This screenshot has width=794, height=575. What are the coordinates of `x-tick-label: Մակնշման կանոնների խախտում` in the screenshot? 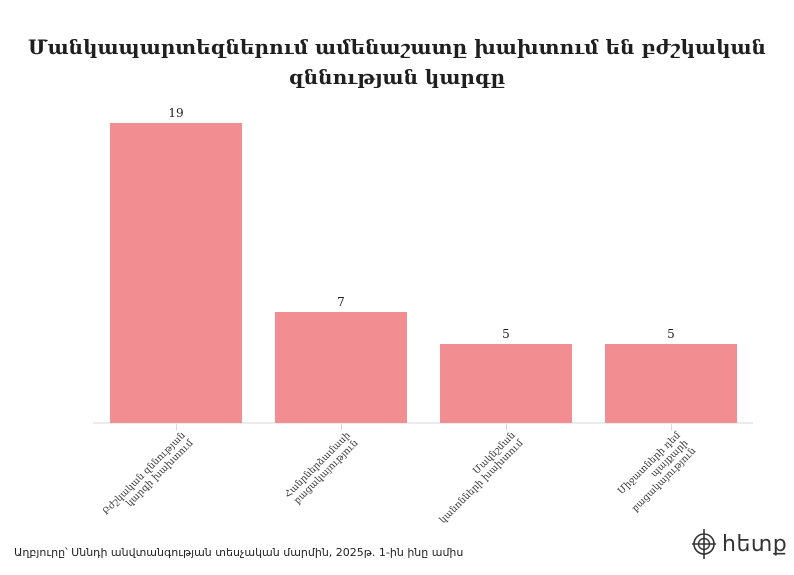 It's located at (481, 478).